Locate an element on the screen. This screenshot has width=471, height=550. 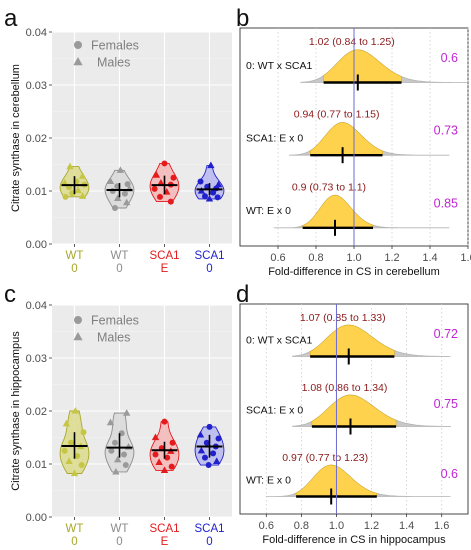
probability-label: 0.85 is located at coordinates (446, 203).